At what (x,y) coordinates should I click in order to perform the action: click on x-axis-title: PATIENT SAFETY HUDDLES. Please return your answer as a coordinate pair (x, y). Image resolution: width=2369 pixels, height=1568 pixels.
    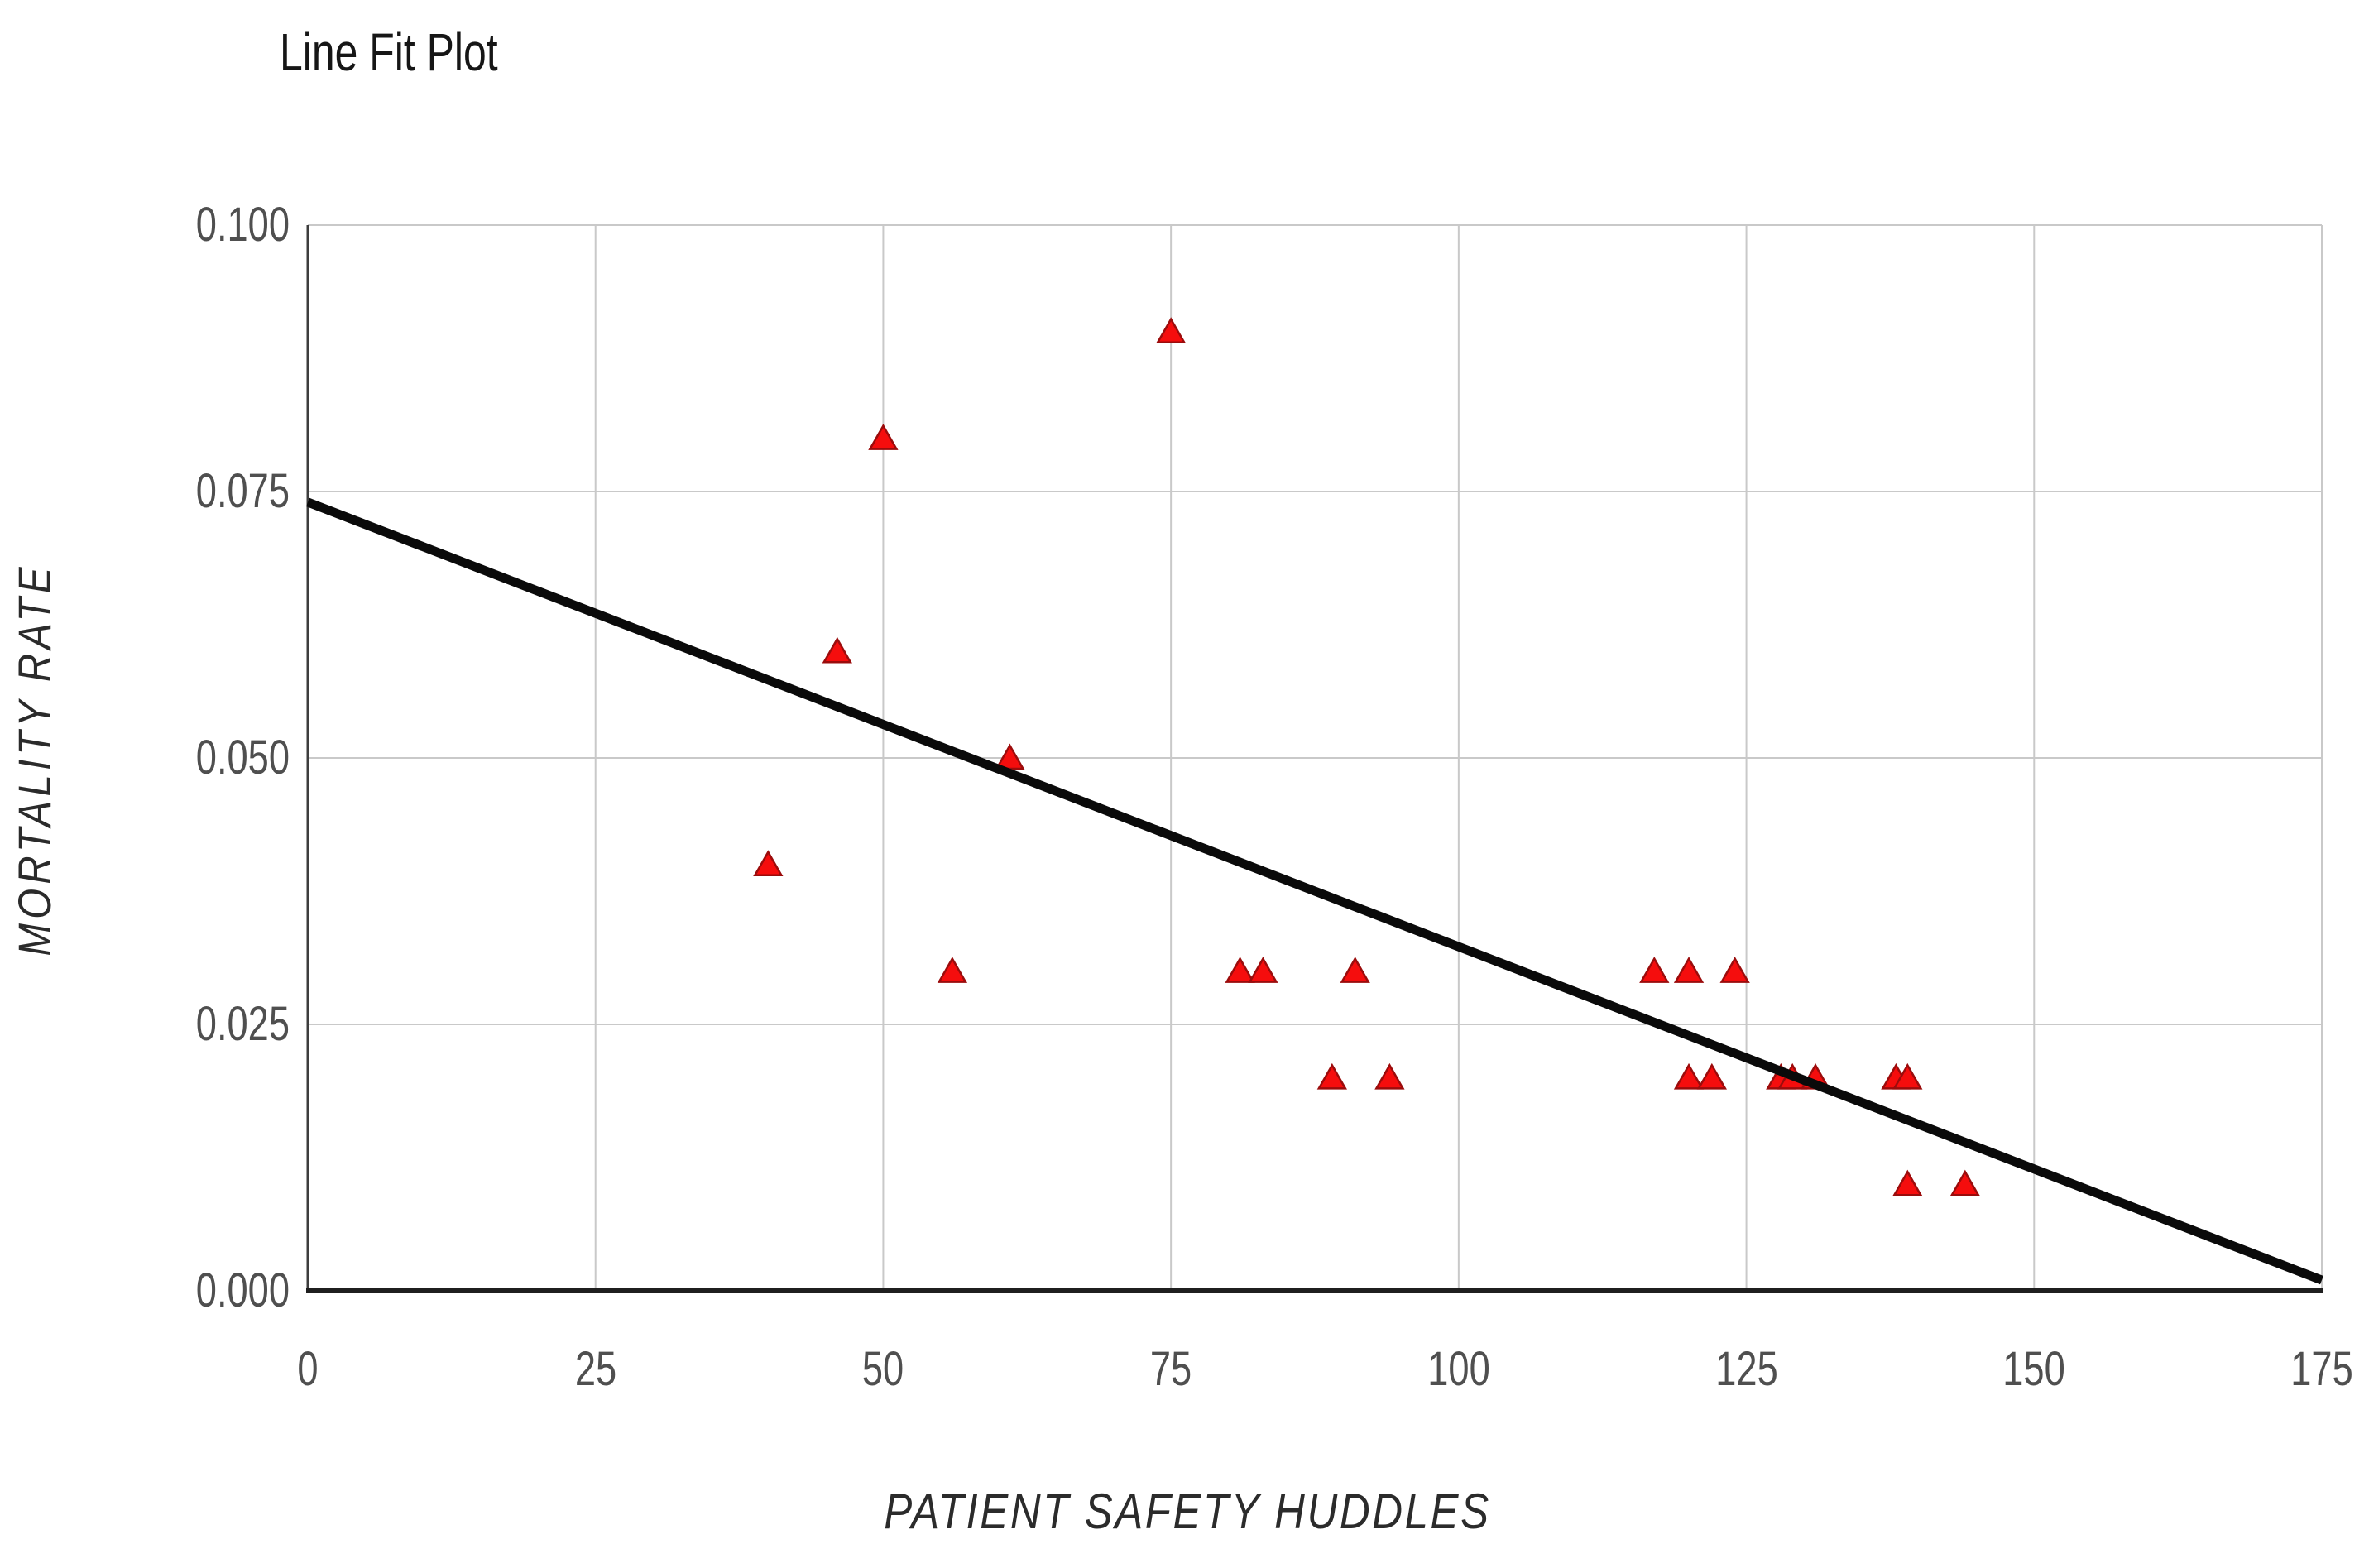
    Looking at the image, I should click on (1187, 1512).